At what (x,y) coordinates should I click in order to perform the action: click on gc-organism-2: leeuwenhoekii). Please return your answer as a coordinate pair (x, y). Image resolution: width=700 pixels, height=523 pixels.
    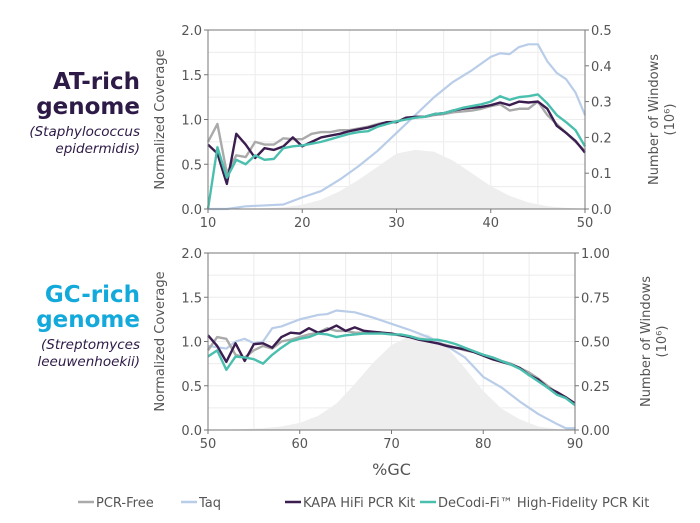
    Looking at the image, I should click on (88, 362).